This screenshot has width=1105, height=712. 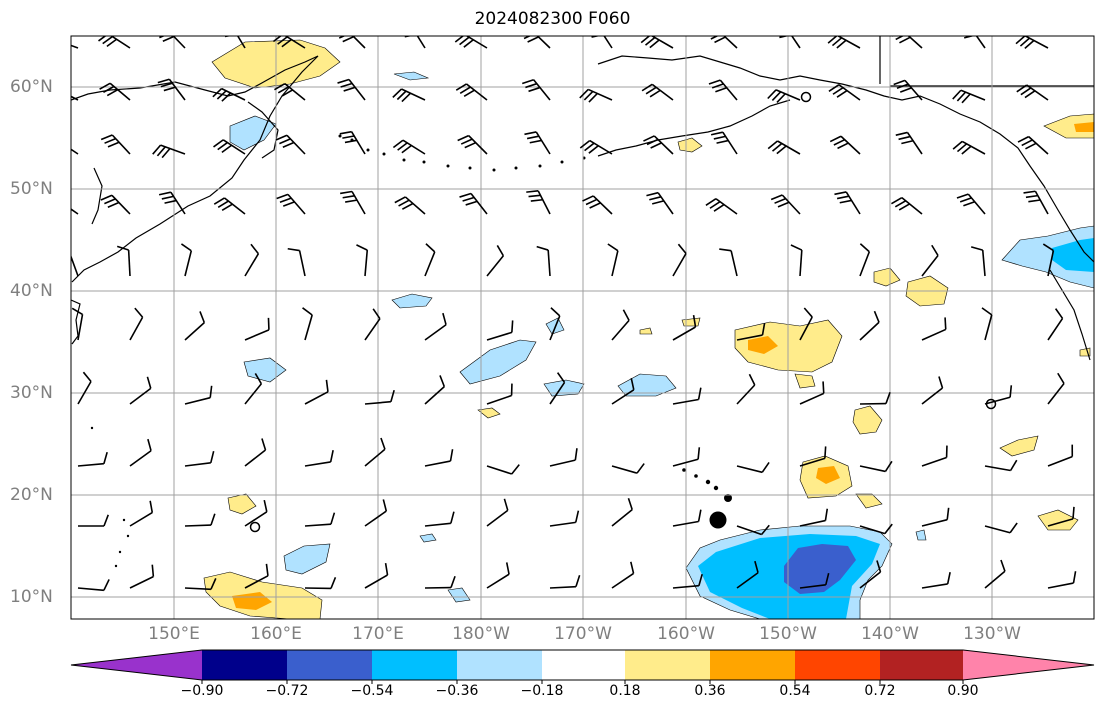 I want to click on lon-label-150e: 150°E, so click(x=174, y=634).